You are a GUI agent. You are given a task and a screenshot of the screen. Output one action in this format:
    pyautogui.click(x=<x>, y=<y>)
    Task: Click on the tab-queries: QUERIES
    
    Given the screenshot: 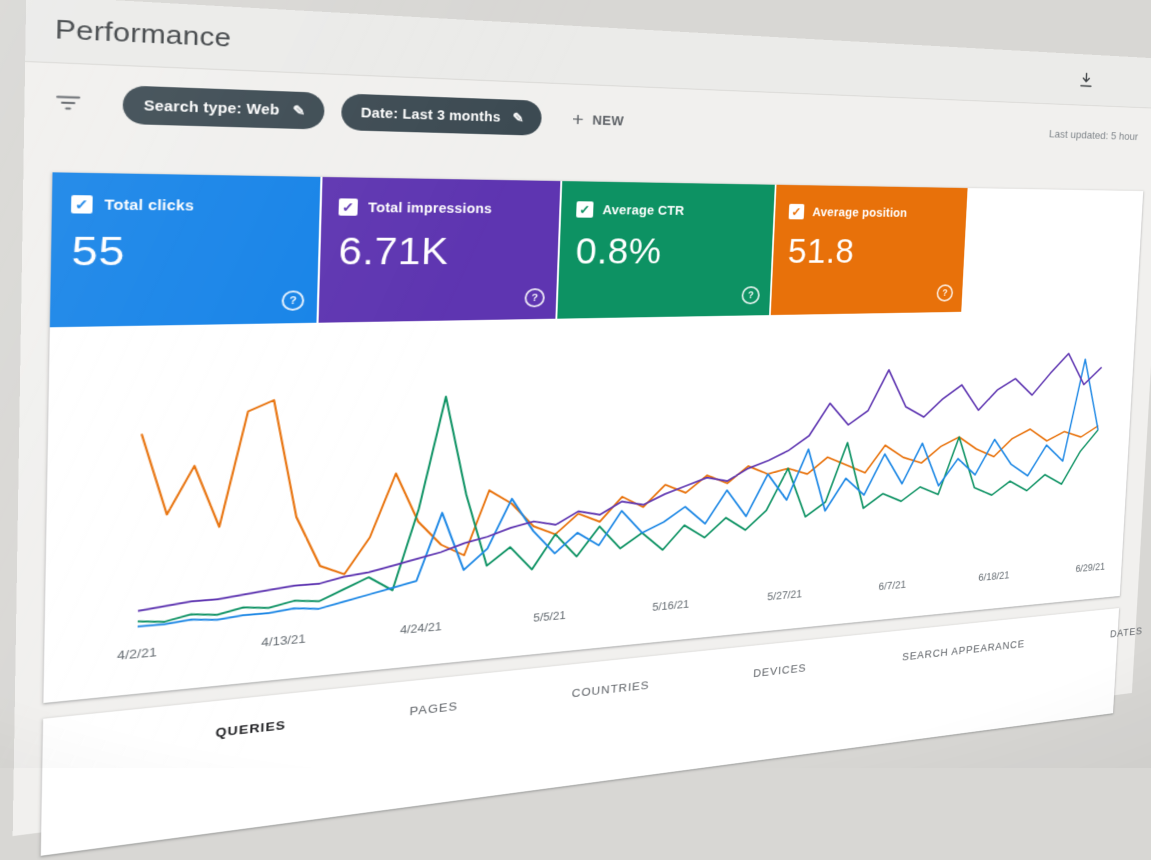 What is the action you would take?
    pyautogui.click(x=251, y=731)
    